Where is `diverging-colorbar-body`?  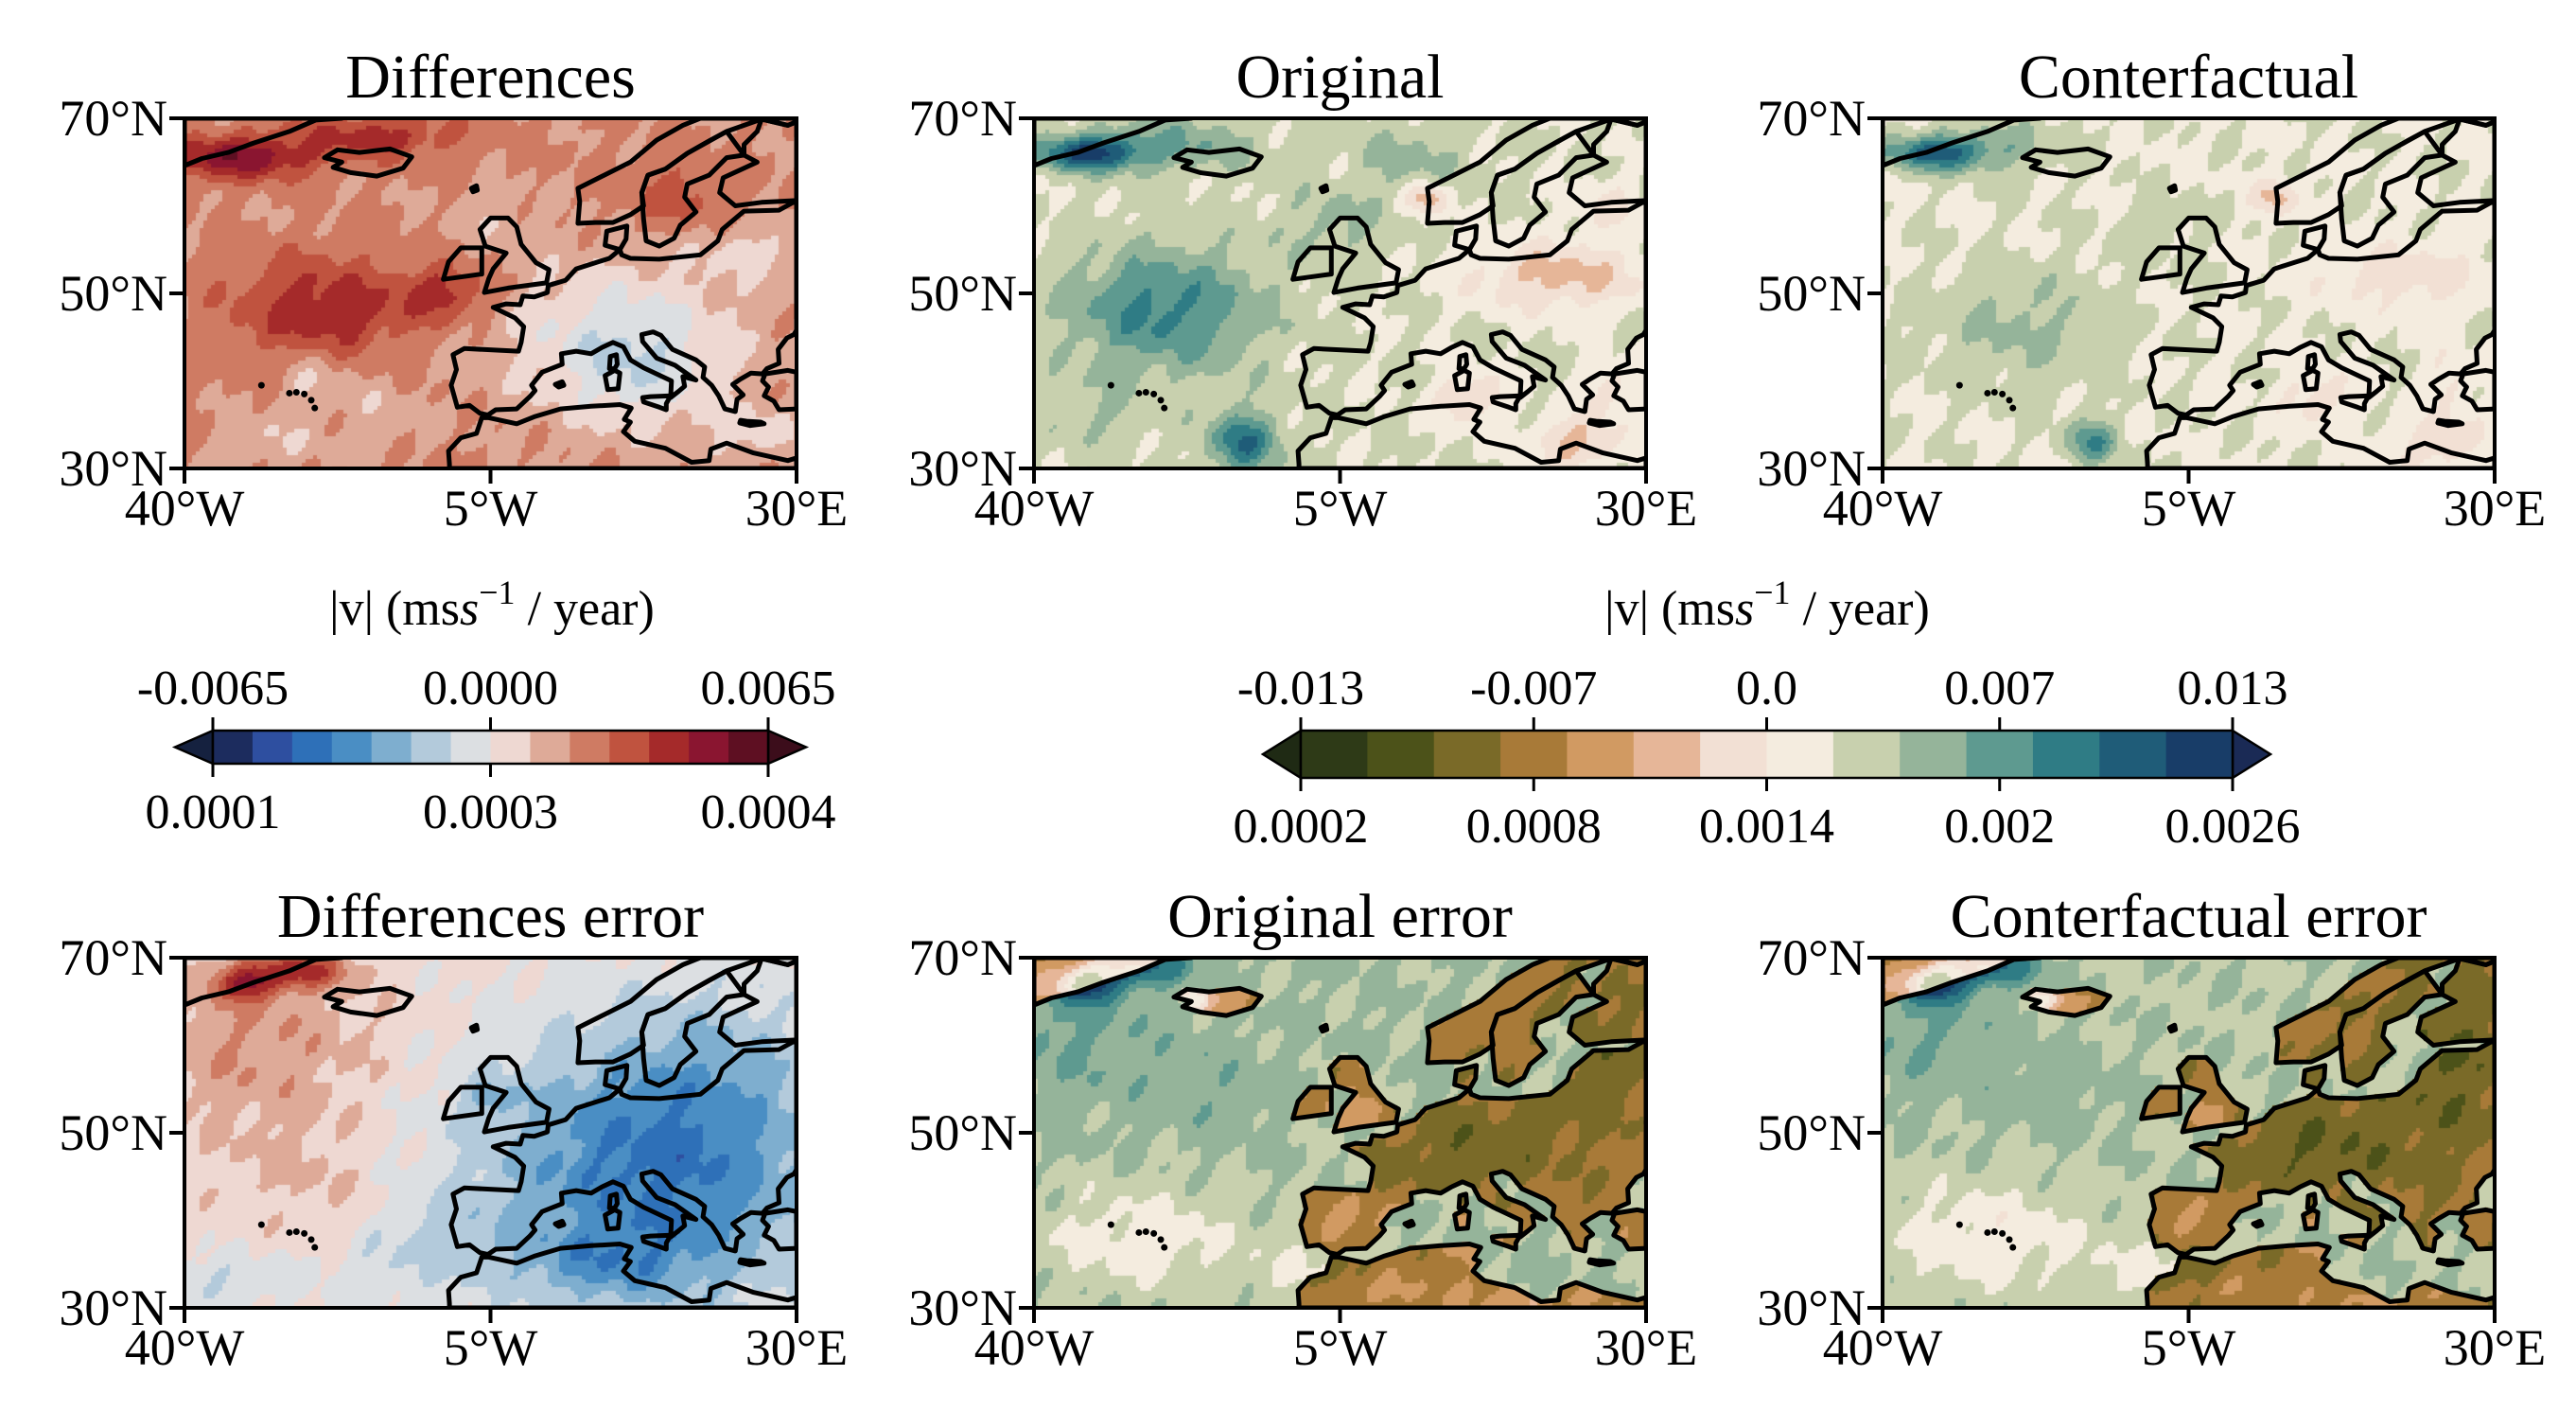
diverging-colorbar-body is located at coordinates (491, 747).